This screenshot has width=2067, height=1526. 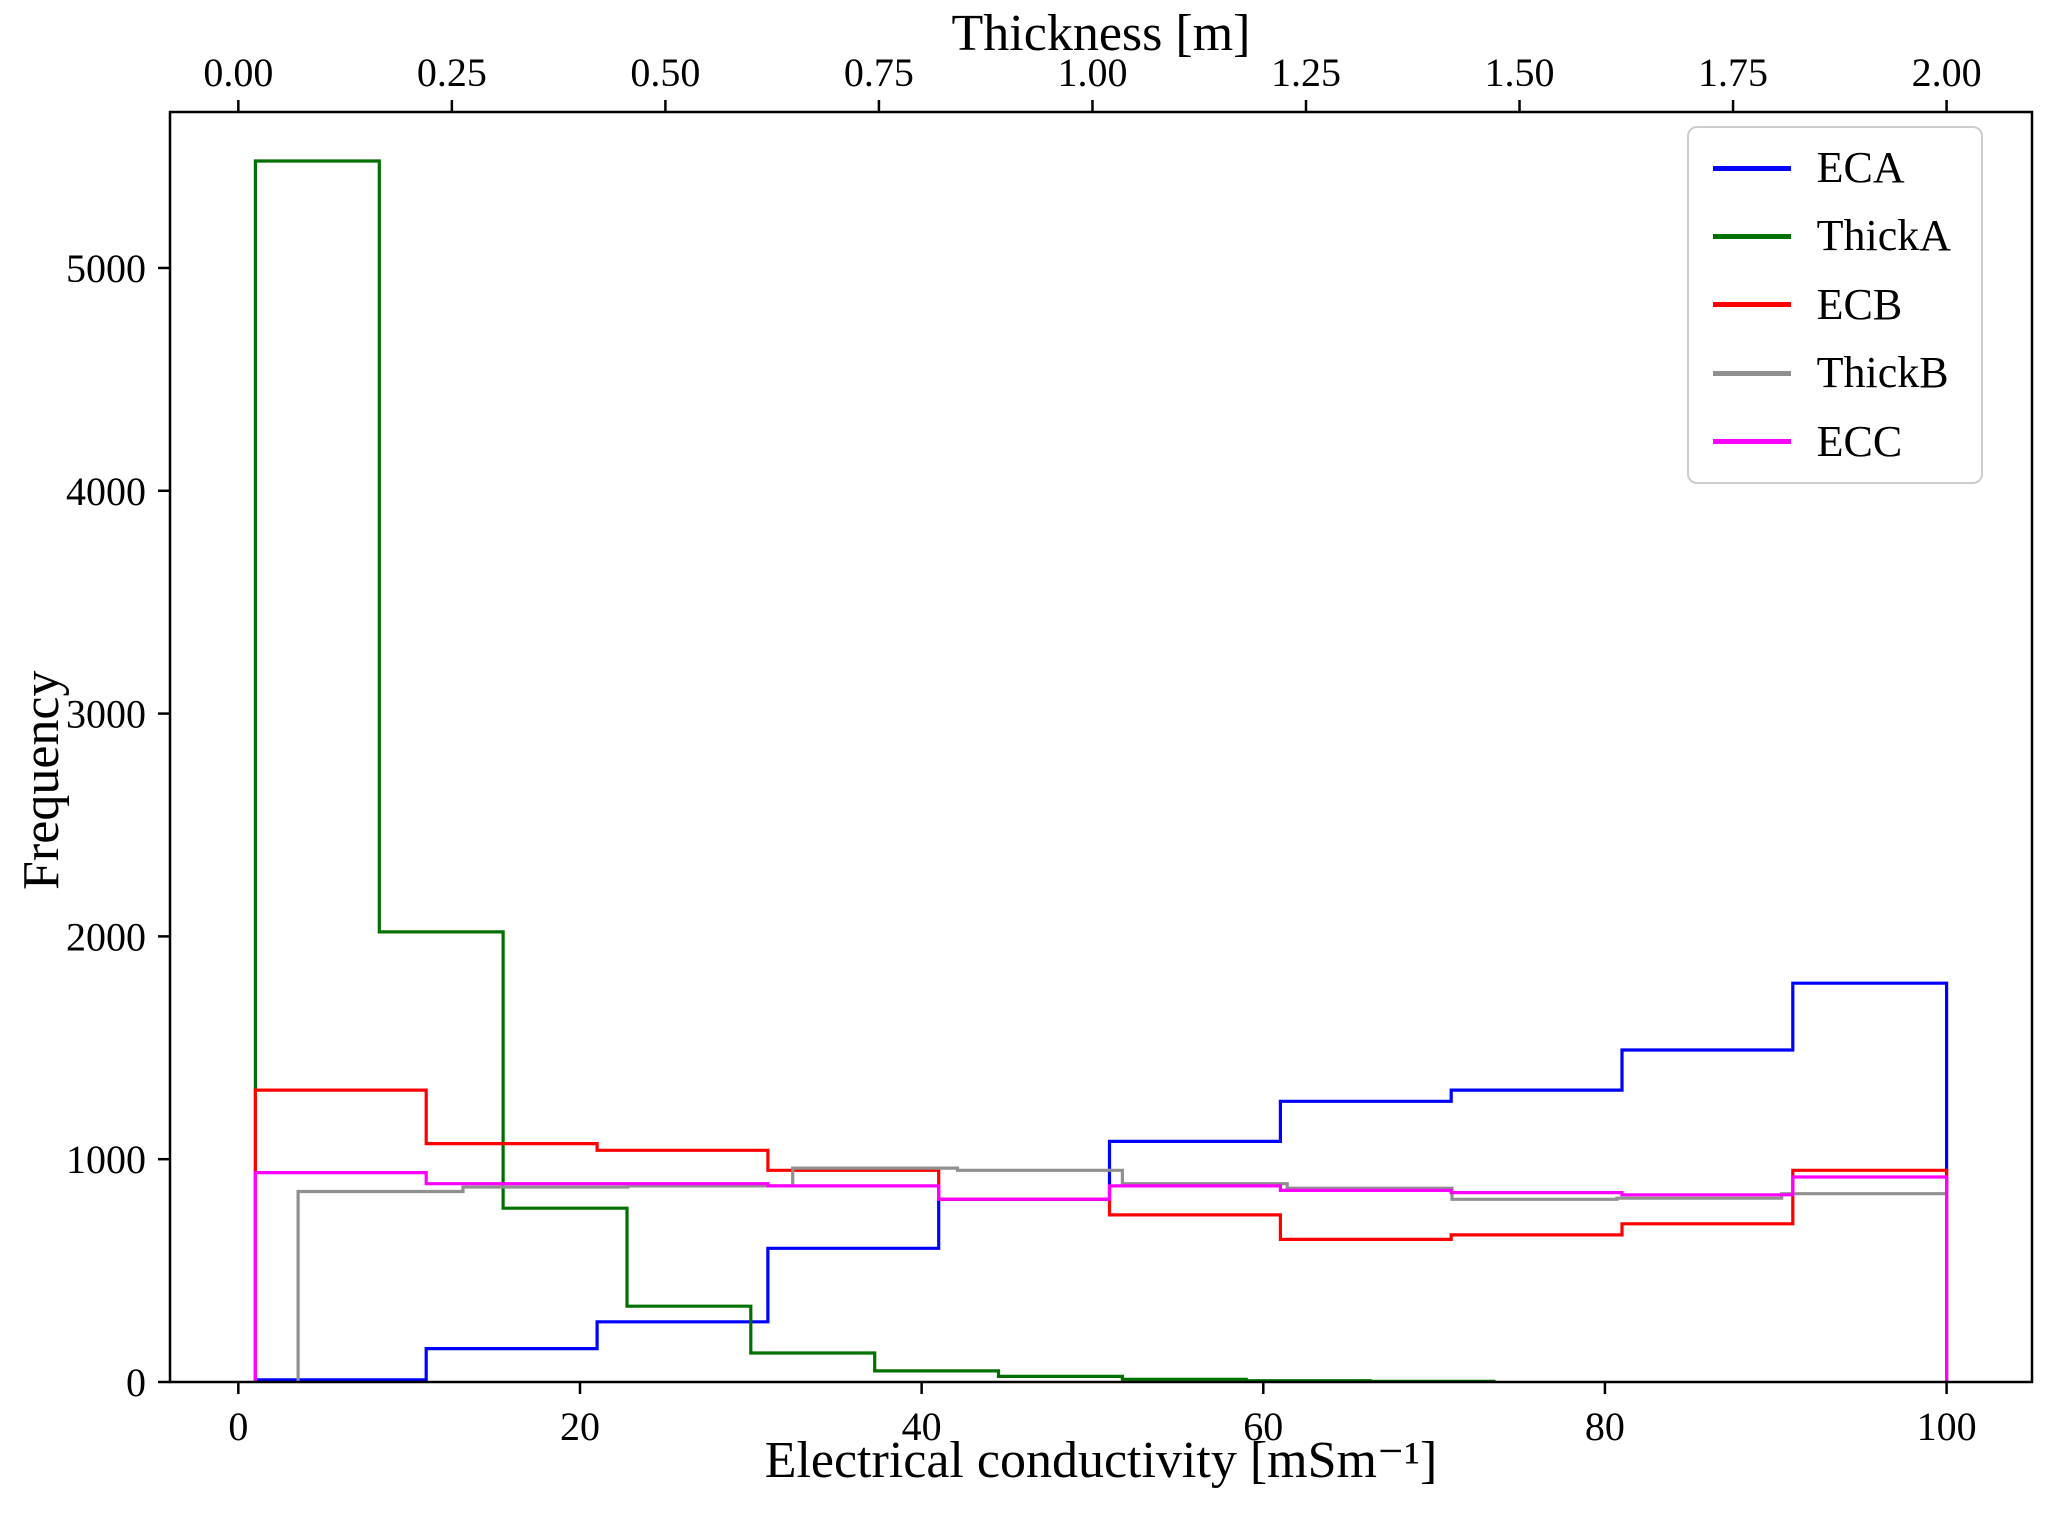 What do you see at coordinates (1751, 442) in the screenshot?
I see `legend-line-ECC` at bounding box center [1751, 442].